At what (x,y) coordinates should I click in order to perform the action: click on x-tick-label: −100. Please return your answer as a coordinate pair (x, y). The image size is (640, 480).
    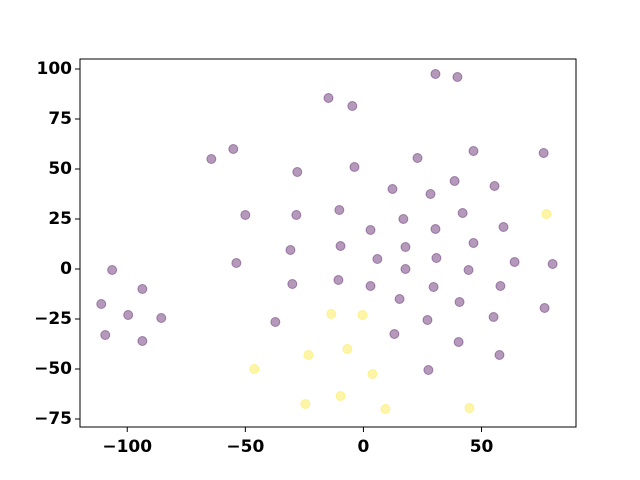
    Looking at the image, I should click on (127, 447).